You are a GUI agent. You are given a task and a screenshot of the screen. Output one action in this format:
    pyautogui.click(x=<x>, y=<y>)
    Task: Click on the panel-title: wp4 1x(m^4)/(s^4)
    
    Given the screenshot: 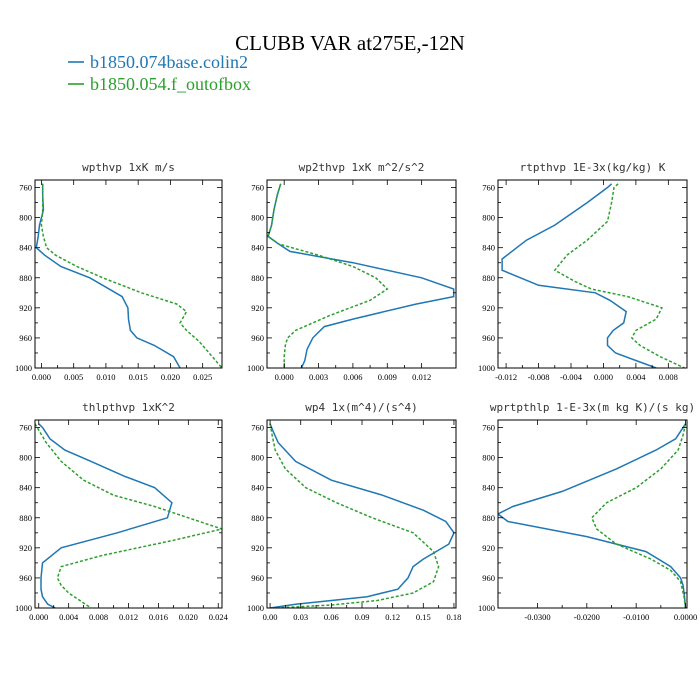 What is the action you would take?
    pyautogui.click(x=361, y=407)
    